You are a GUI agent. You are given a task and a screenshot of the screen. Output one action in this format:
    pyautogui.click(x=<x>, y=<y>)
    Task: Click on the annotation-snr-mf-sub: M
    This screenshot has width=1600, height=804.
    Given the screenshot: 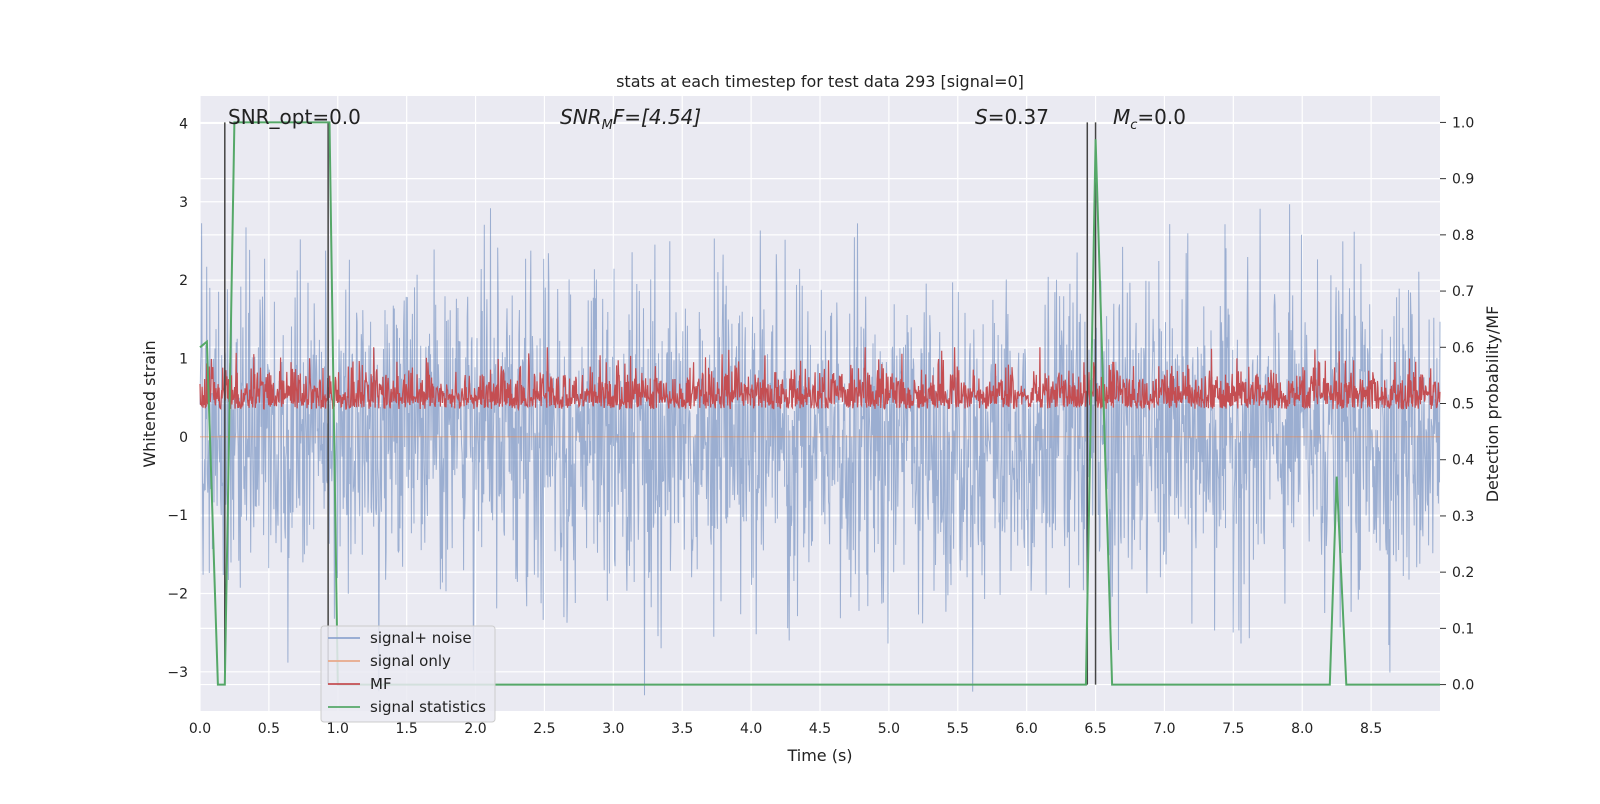 What is the action you would take?
    pyautogui.click(x=607, y=125)
    